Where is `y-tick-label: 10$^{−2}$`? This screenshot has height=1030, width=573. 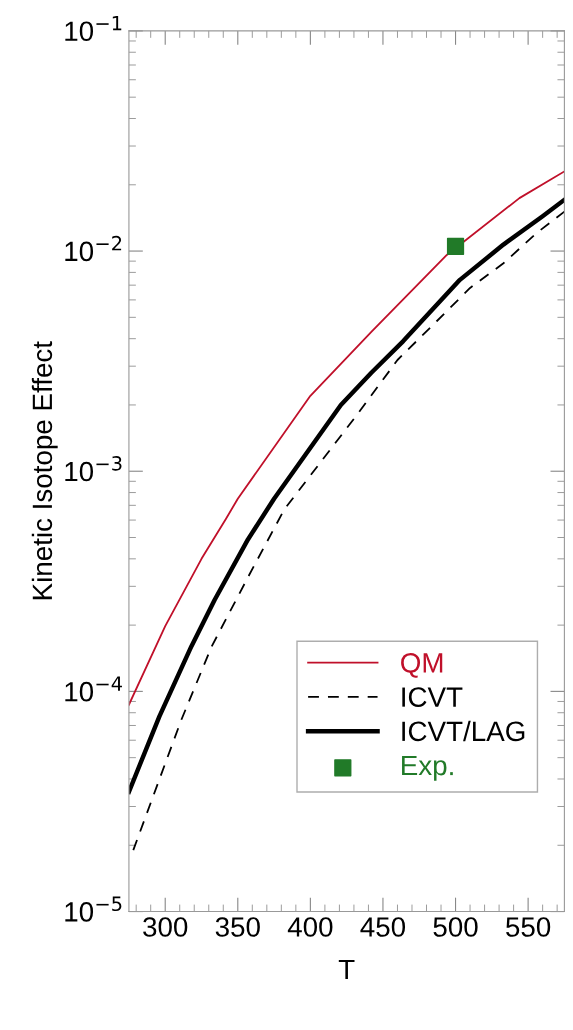 y-tick-label: 10$^{−2}$ is located at coordinates (93, 248).